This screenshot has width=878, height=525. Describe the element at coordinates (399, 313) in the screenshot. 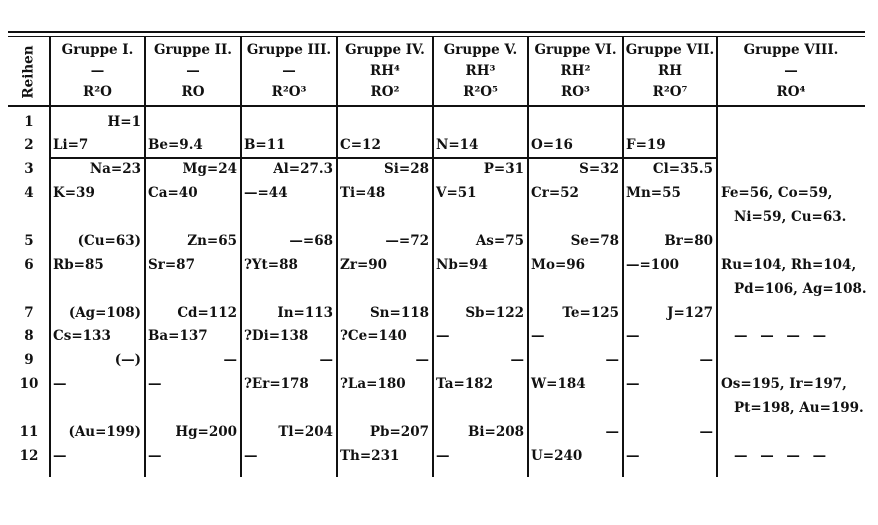

I see `element-cell: Sn=118` at that location.